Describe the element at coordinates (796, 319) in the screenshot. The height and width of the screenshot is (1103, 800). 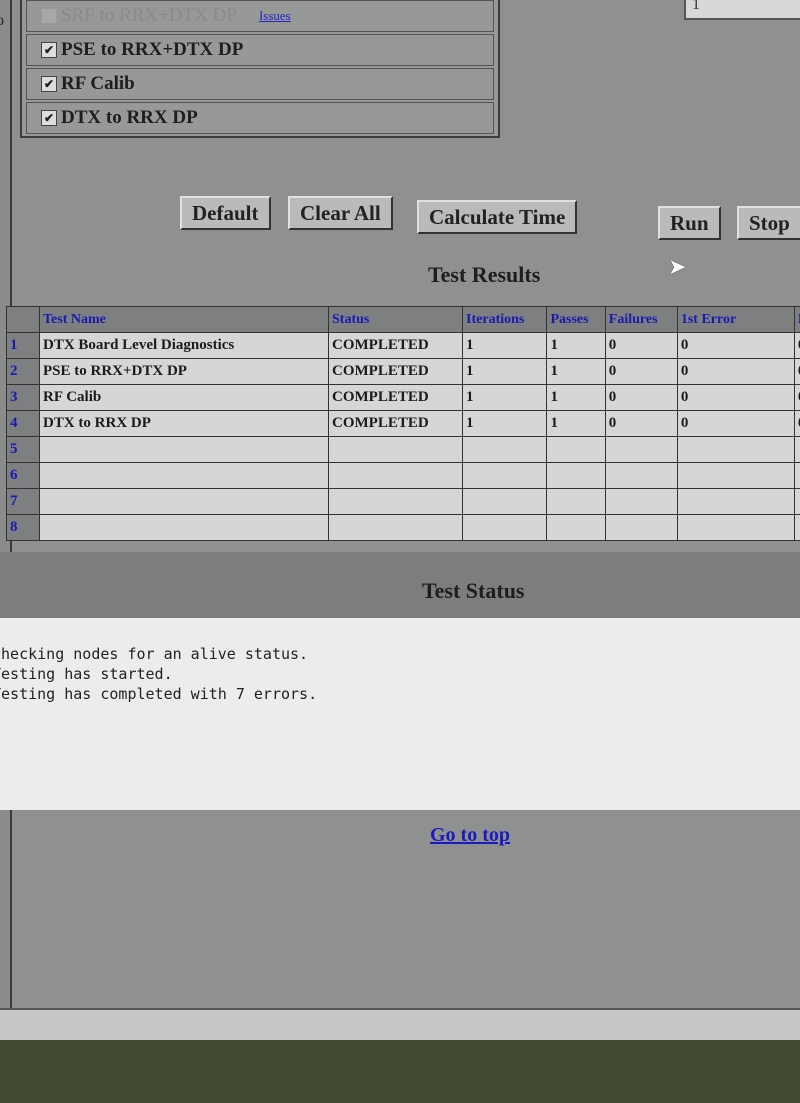
I see `col-e: E` at that location.